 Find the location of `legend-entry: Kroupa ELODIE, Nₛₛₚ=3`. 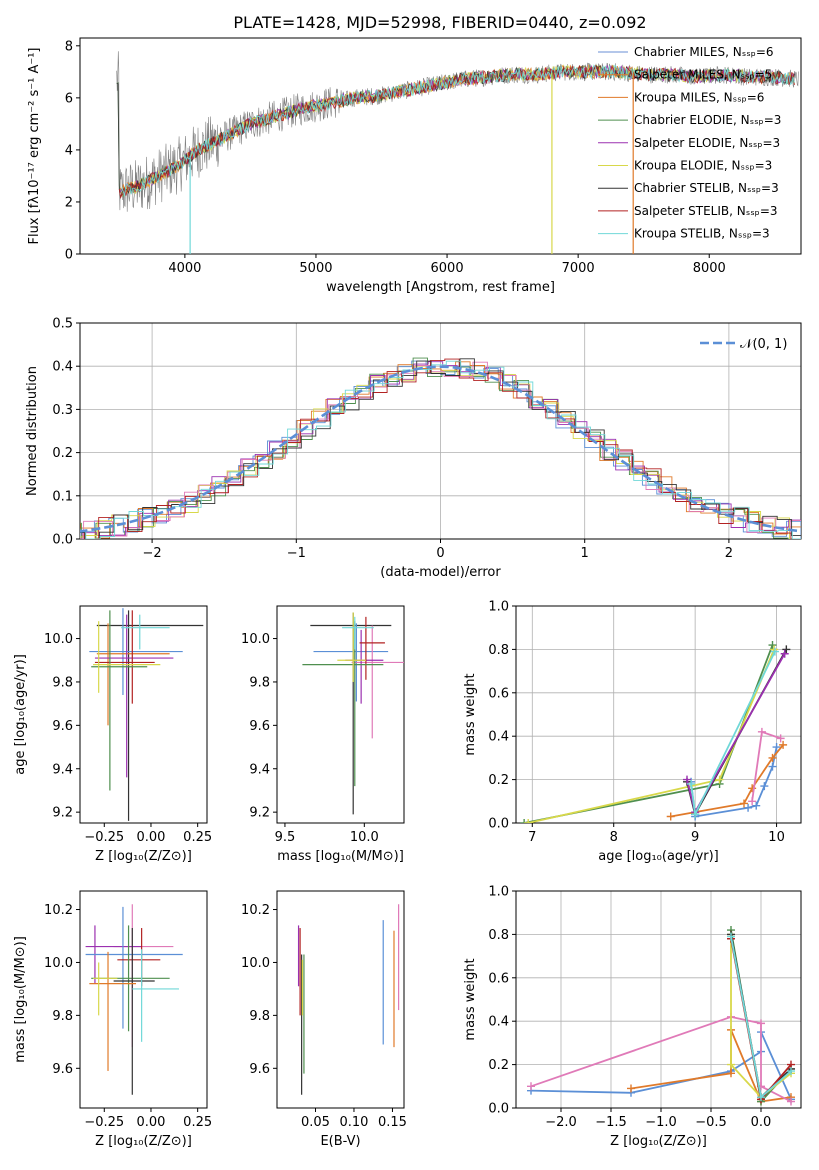

legend-entry: Kroupa ELODIE, Nₛₛₚ=3 is located at coordinates (703, 166).